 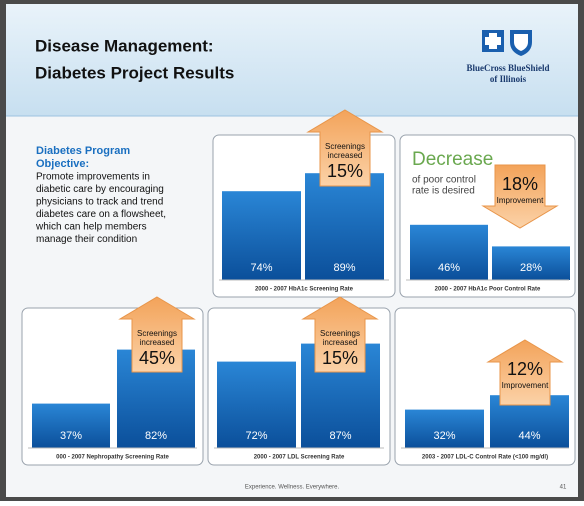 I want to click on objective-body: diabetic care by encouraging, so click(x=100, y=189).